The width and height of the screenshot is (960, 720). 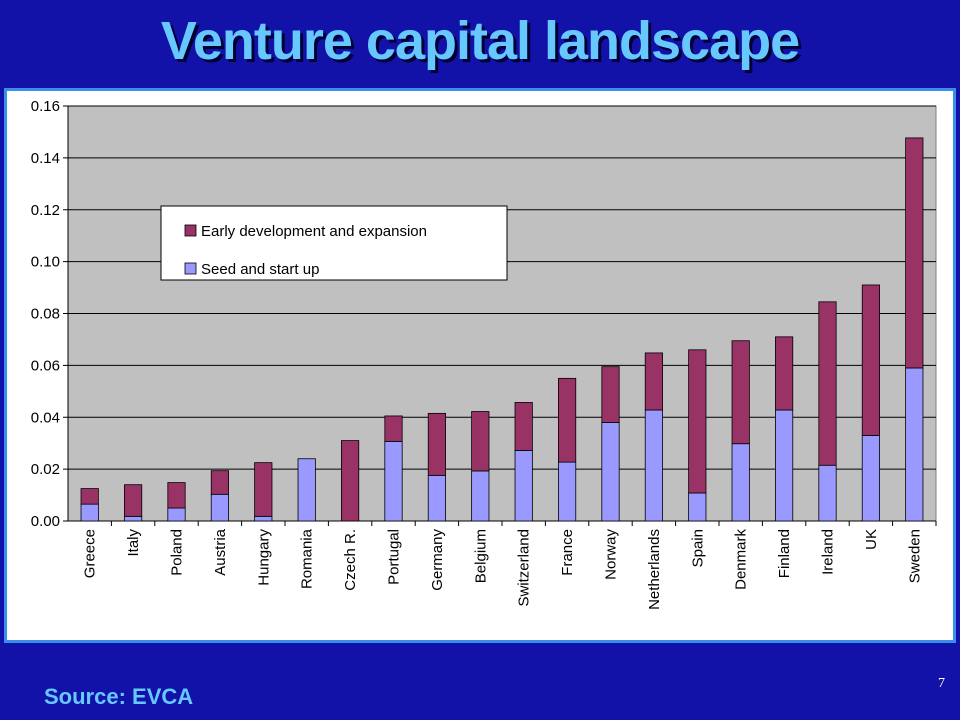 What do you see at coordinates (45, 158) in the screenshot?
I see `y-tick-label: 0.14` at bounding box center [45, 158].